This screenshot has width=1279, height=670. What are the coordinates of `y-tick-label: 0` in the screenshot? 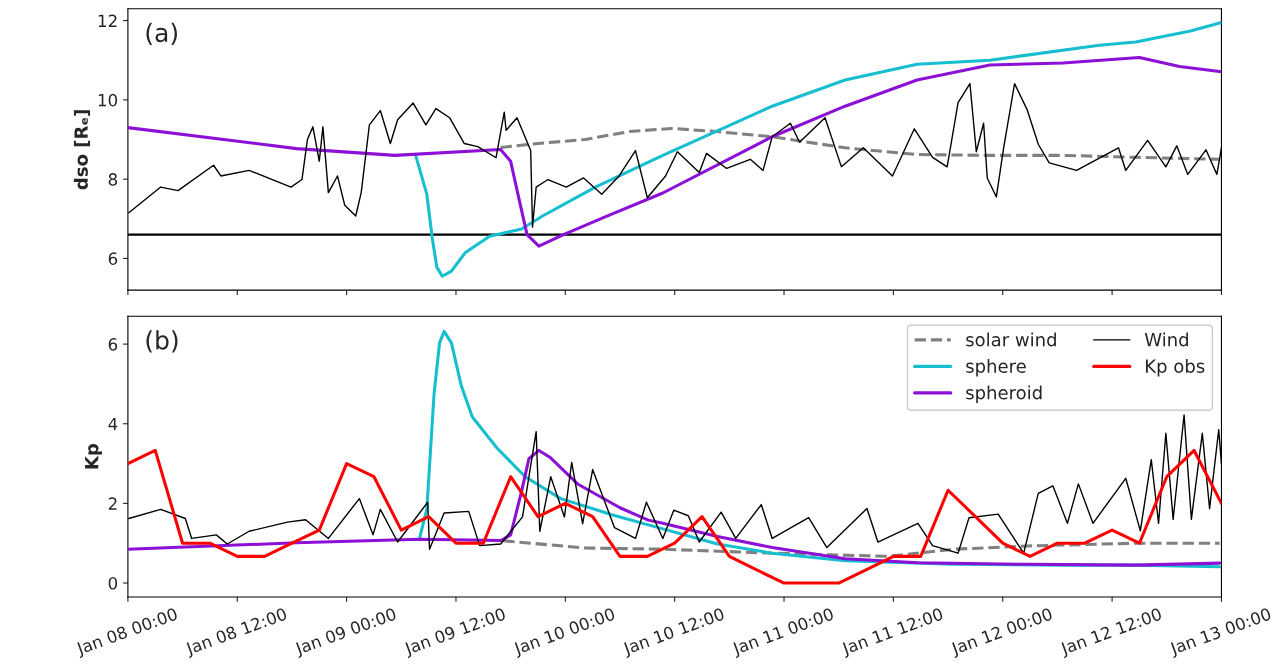 It's located at (113, 583).